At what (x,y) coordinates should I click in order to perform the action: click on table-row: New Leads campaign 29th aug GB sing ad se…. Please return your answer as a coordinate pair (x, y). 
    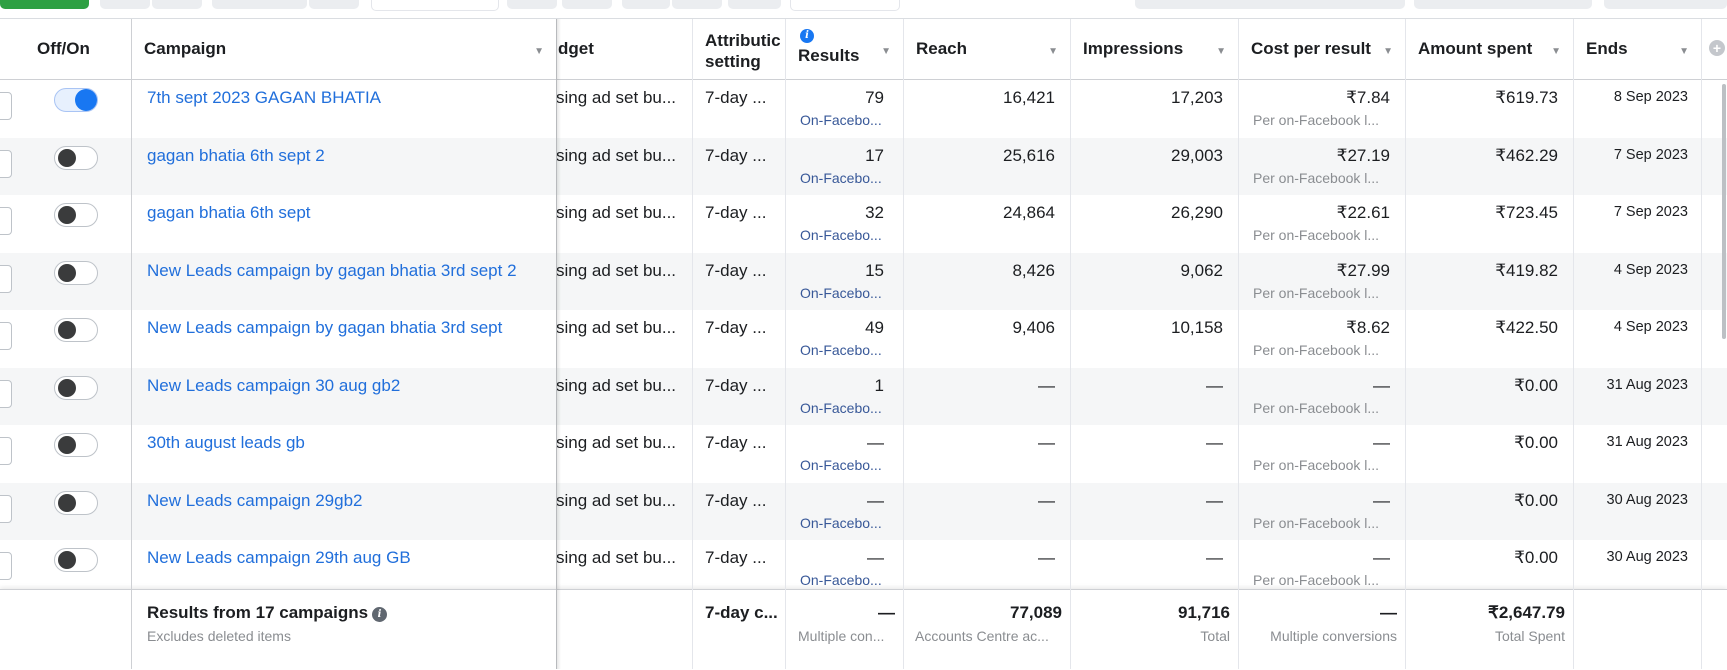
    Looking at the image, I should click on (863, 569).